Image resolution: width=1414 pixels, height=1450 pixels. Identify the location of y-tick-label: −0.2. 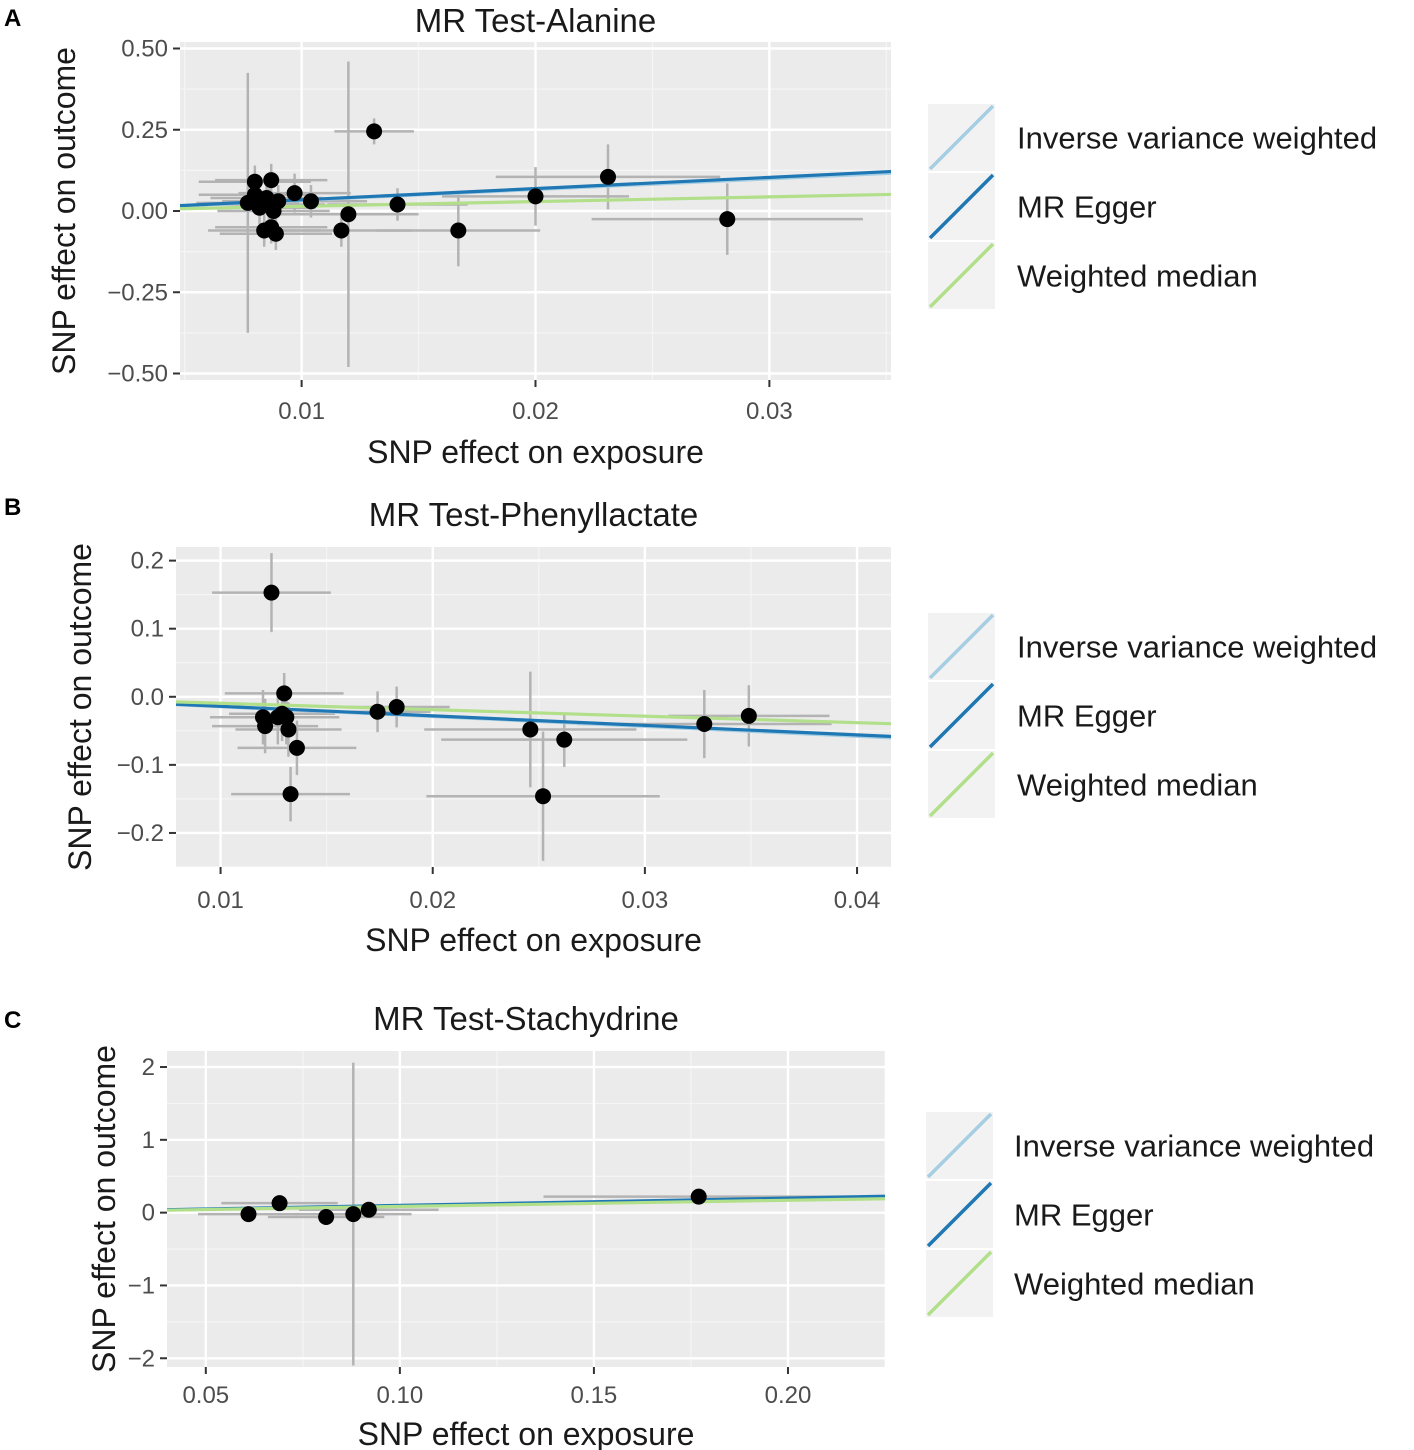
(140, 833).